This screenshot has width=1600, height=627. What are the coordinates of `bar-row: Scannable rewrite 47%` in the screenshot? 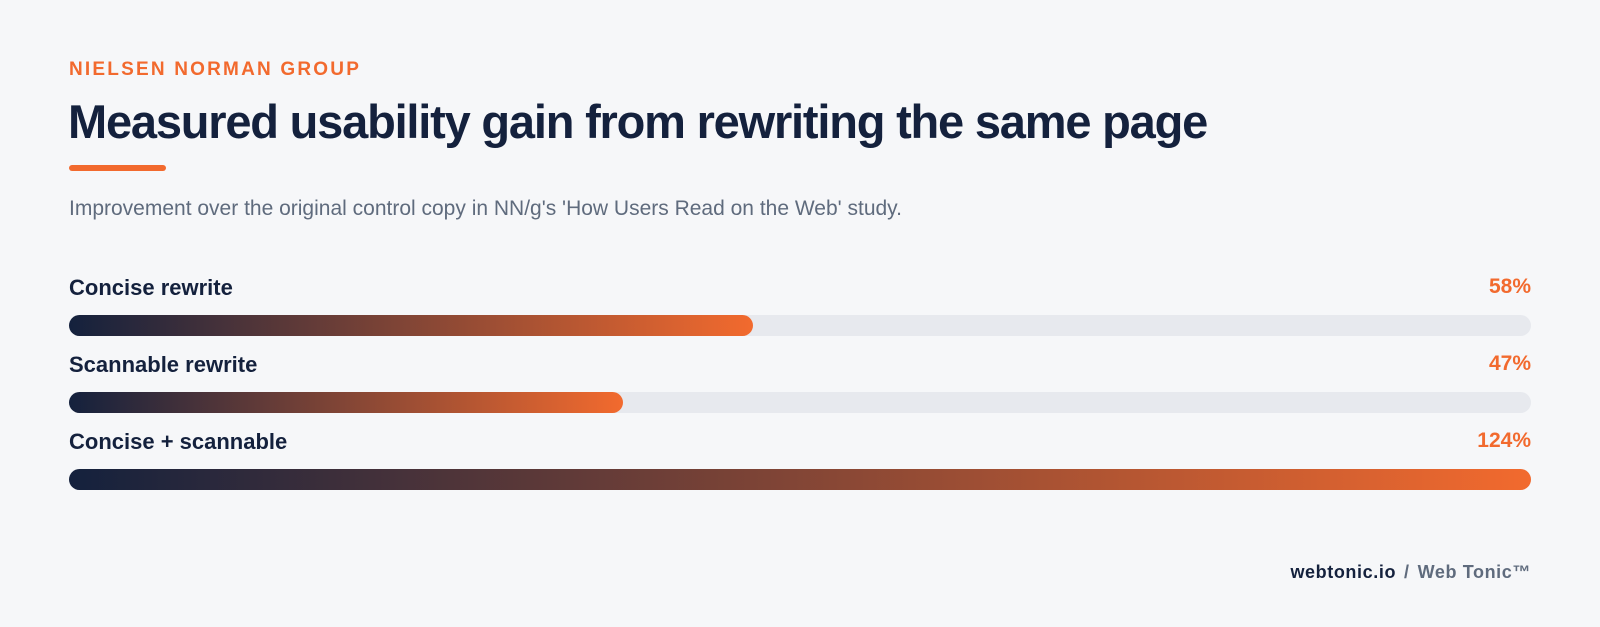 It's located at (800, 390).